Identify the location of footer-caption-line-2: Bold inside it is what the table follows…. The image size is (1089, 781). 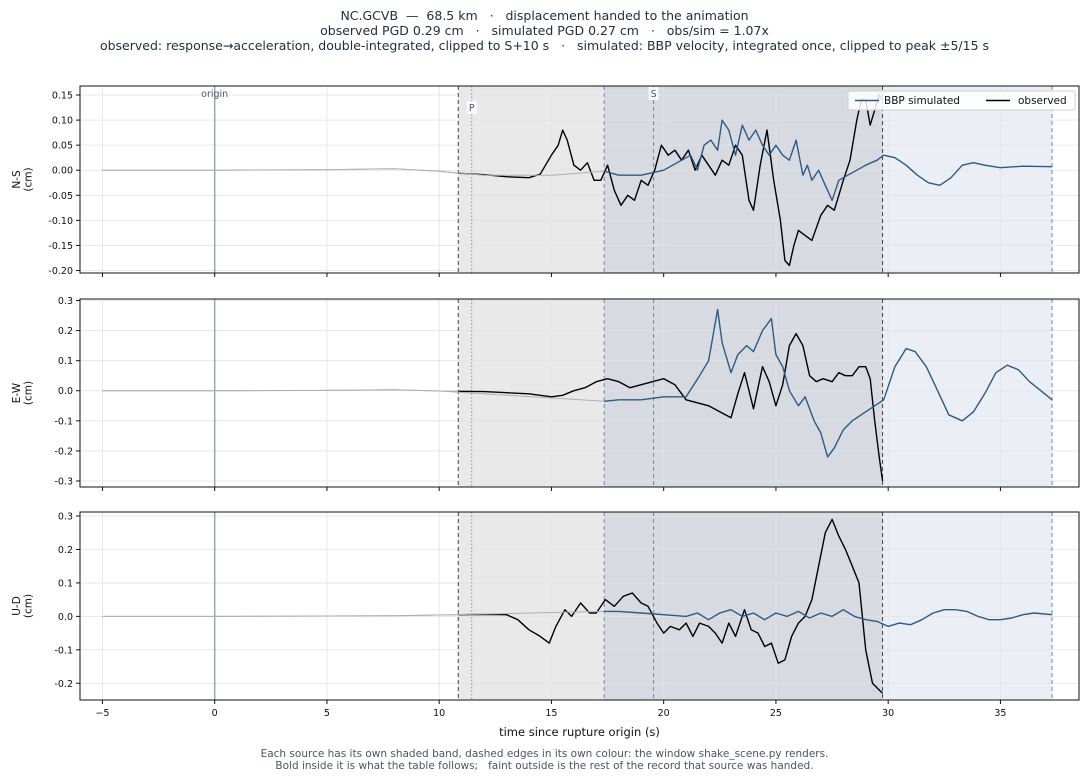
(544, 766).